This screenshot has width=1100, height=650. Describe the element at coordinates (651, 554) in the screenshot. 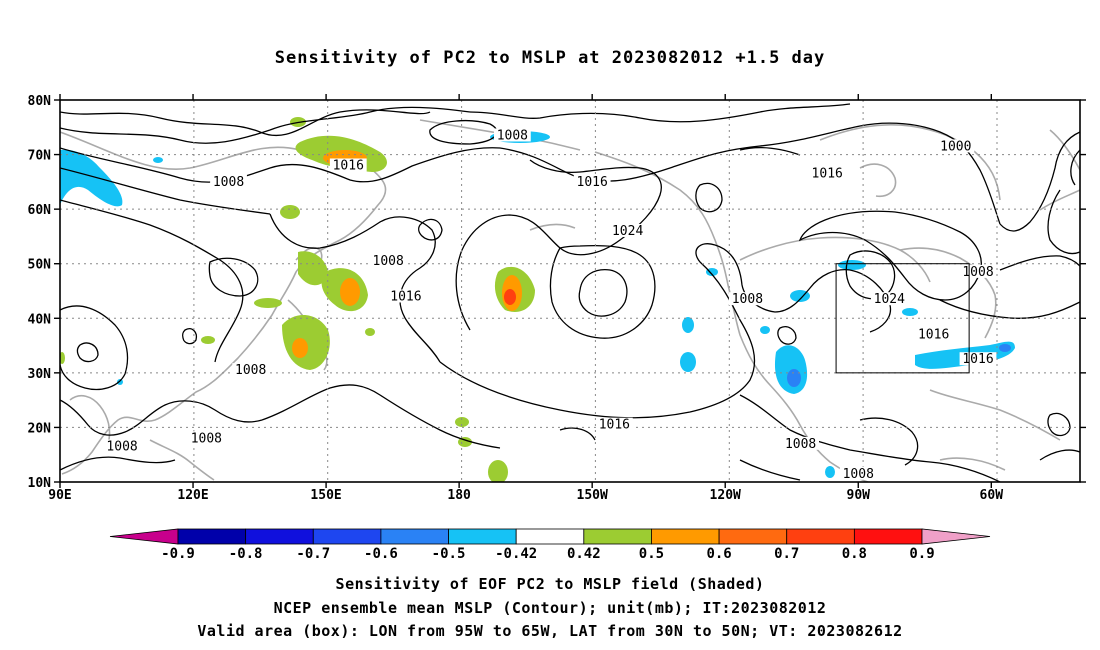

I see `colorbar-label: 0.5` at that location.